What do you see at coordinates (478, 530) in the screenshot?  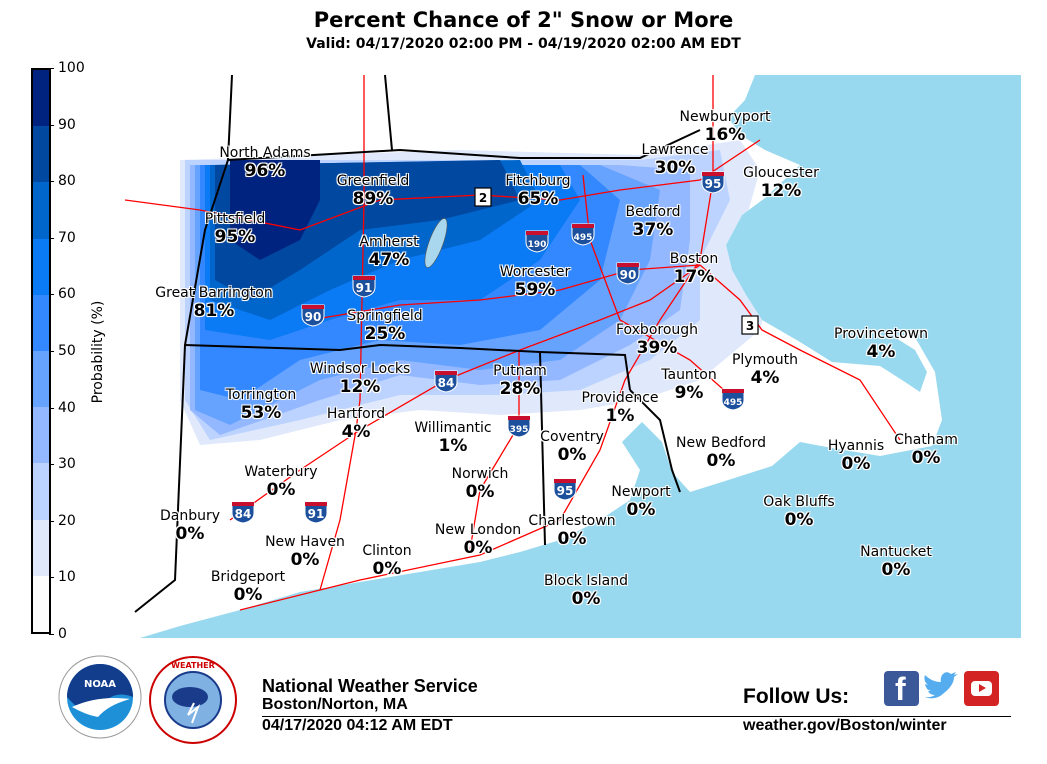 I see `city-name: New London` at bounding box center [478, 530].